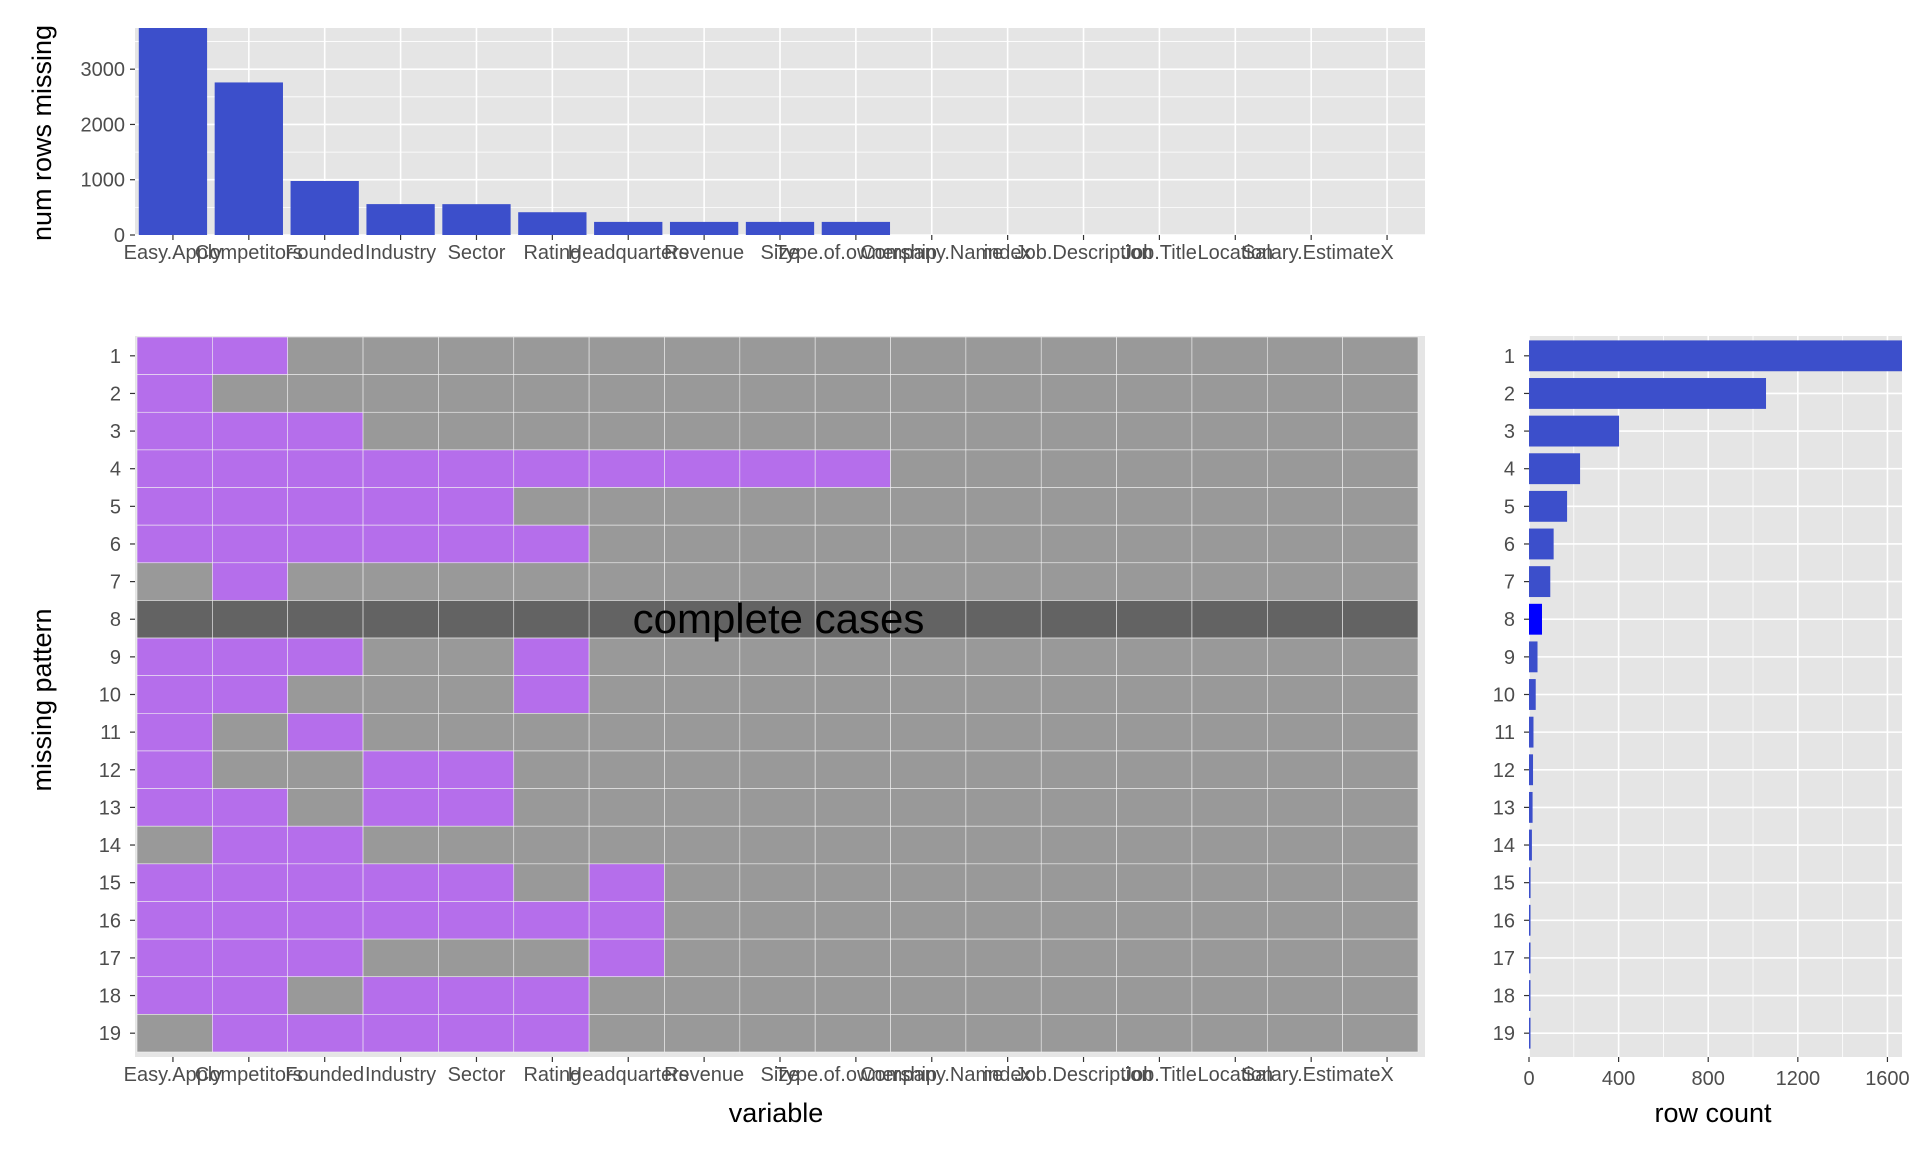 This screenshot has width=1920, height=1152. I want to click on heatmap-y-tick-label: 15, so click(110, 884).